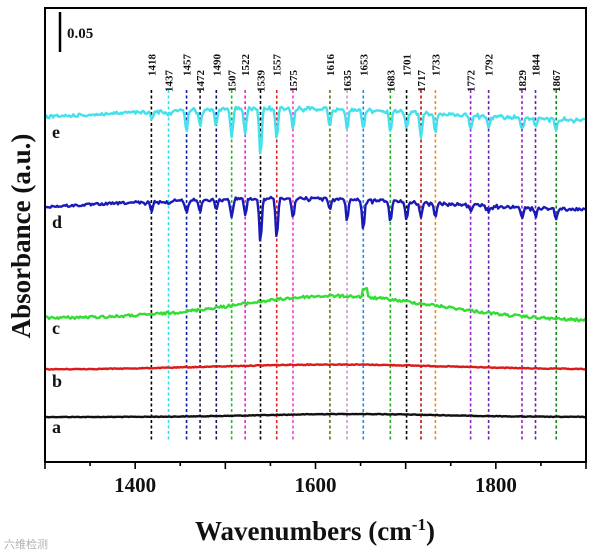  Describe the element at coordinates (26, 544) in the screenshot. I see `watermark: 六维检测` at that location.